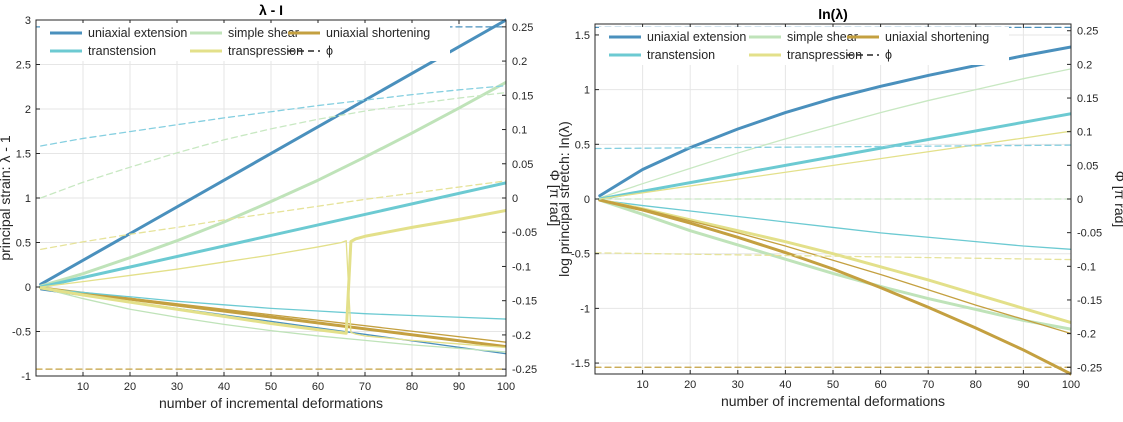 The height and width of the screenshot is (422, 1123). What do you see at coordinates (738, 385) in the screenshot?
I see `x-tick-label: 30` at bounding box center [738, 385].